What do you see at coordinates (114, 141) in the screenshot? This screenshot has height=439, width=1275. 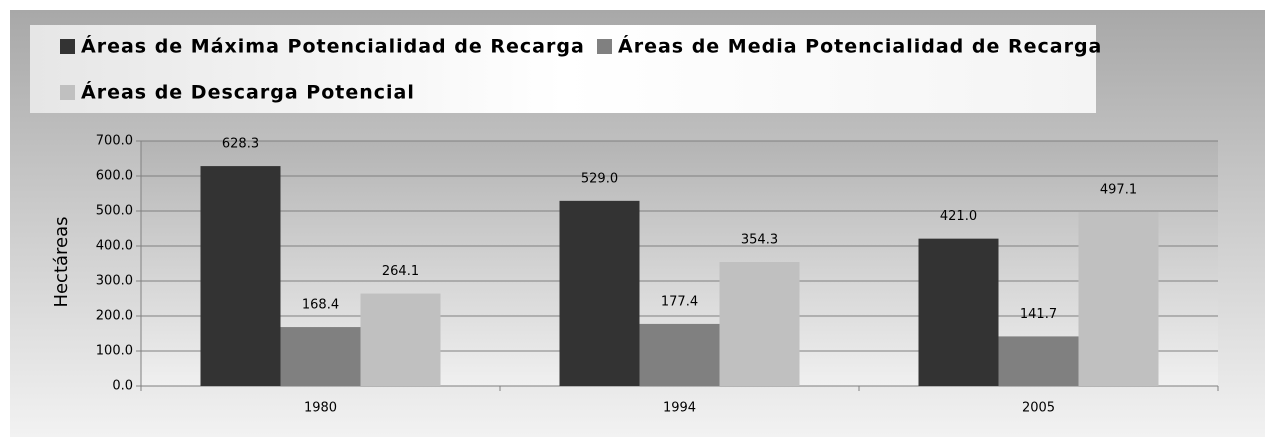 I see `y-tick-label: 700.0` at bounding box center [114, 141].